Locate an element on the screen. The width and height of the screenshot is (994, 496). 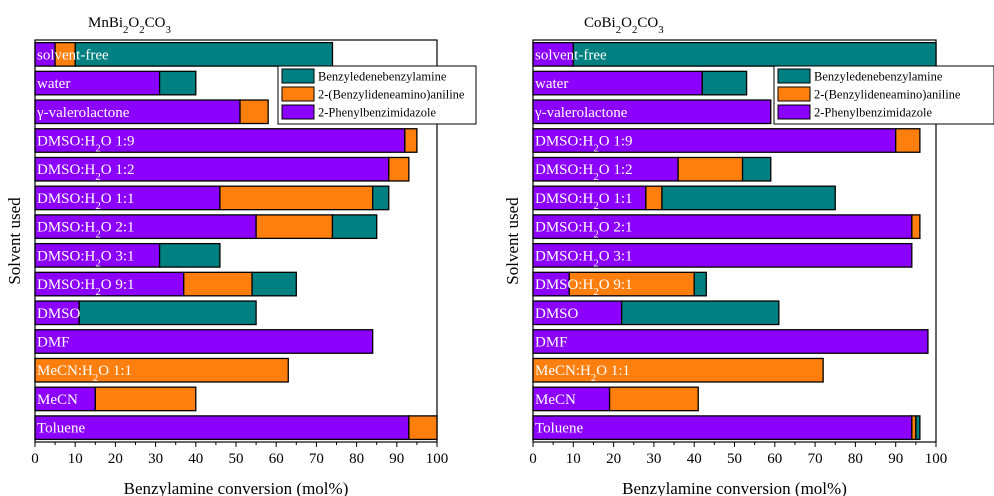
category-label: DMF is located at coordinates (53, 343).